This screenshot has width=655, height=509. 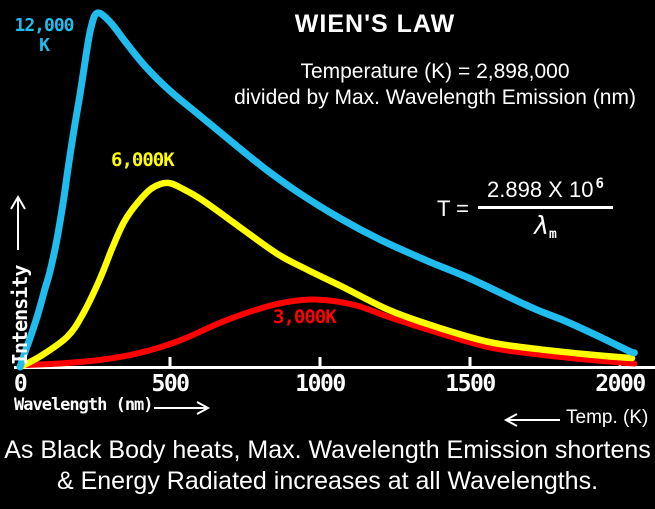 What do you see at coordinates (531, 420) in the screenshot?
I see `temperature-arrow-icon` at bounding box center [531, 420].